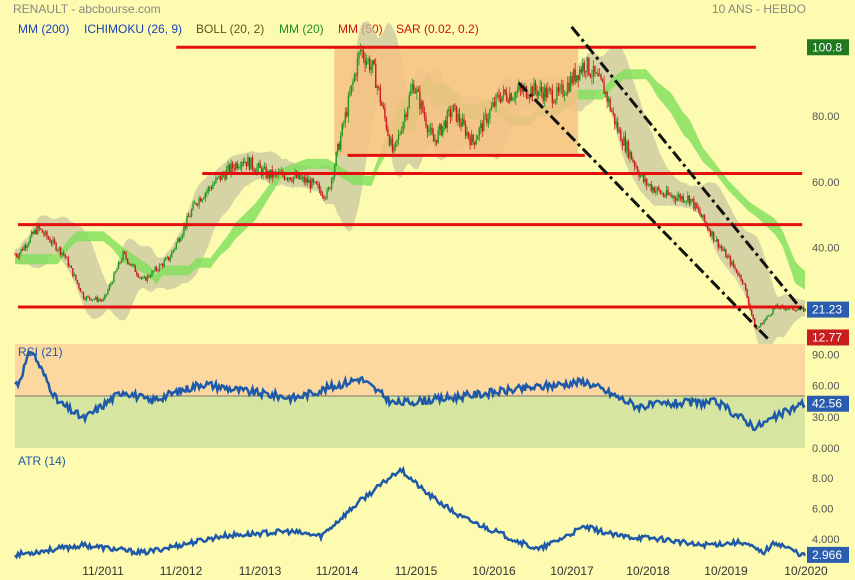 The height and width of the screenshot is (580, 855). I want to click on price-tick-label: 80.00, so click(826, 117).